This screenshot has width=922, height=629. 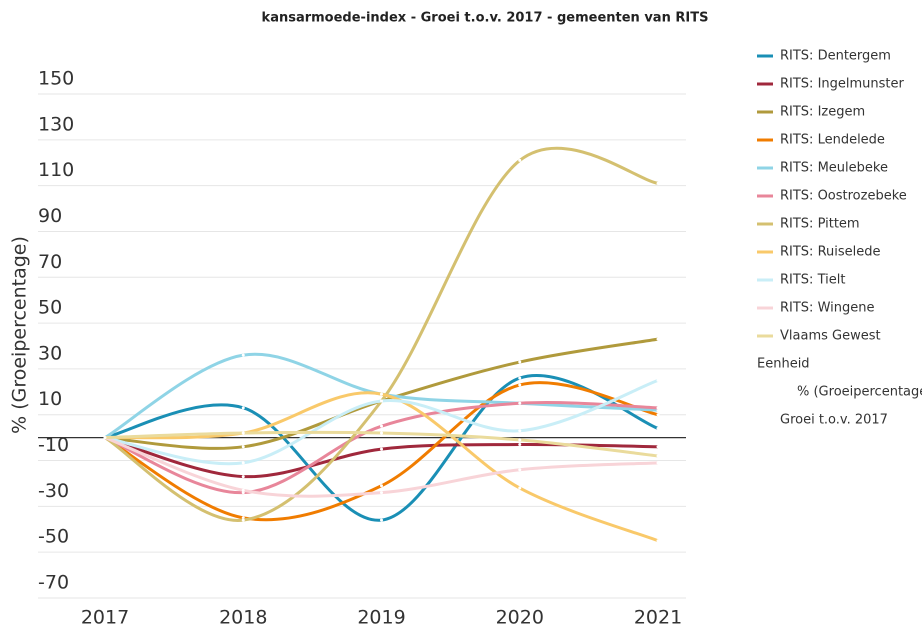 I want to click on y-tick-label: -30, so click(x=53, y=491).